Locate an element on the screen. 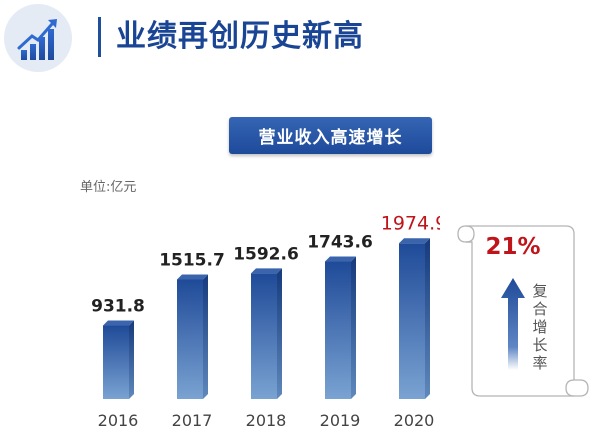  bar-2016 is located at coordinates (116, 362).